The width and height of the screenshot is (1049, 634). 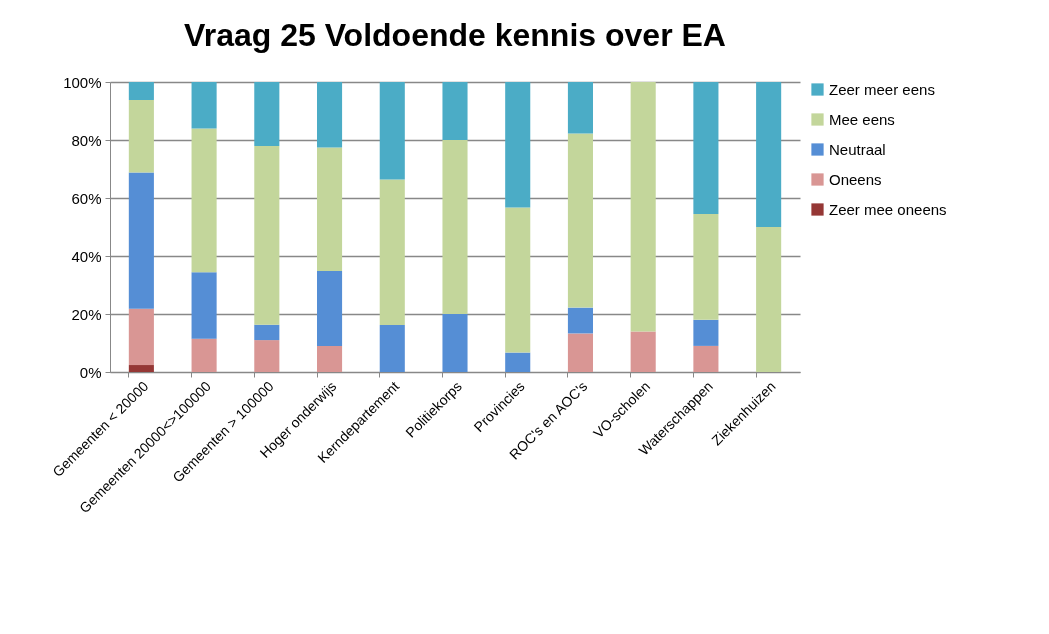 I want to click on y-tick-label: 40%, so click(x=86, y=256).